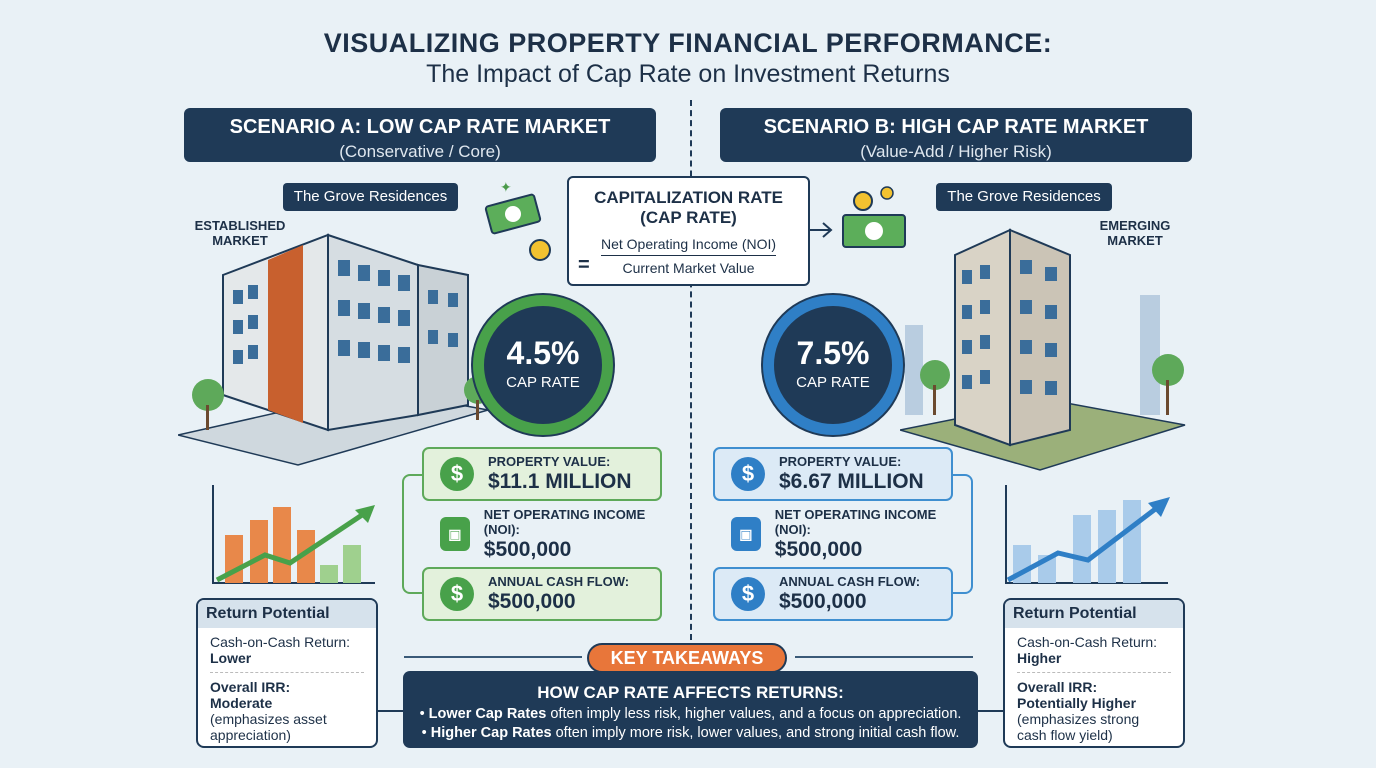 The height and width of the screenshot is (768, 1376). Describe the element at coordinates (688, 197) in the screenshot. I see `formula-title-1: CAPITALIZATION RATE` at that location.